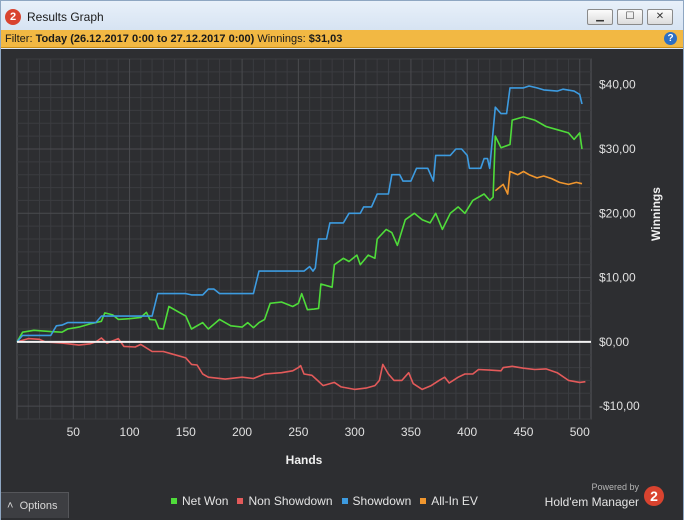 This screenshot has width=684, height=520. What do you see at coordinates (355, 432) in the screenshot?
I see `x-tick-label: 300` at bounding box center [355, 432].